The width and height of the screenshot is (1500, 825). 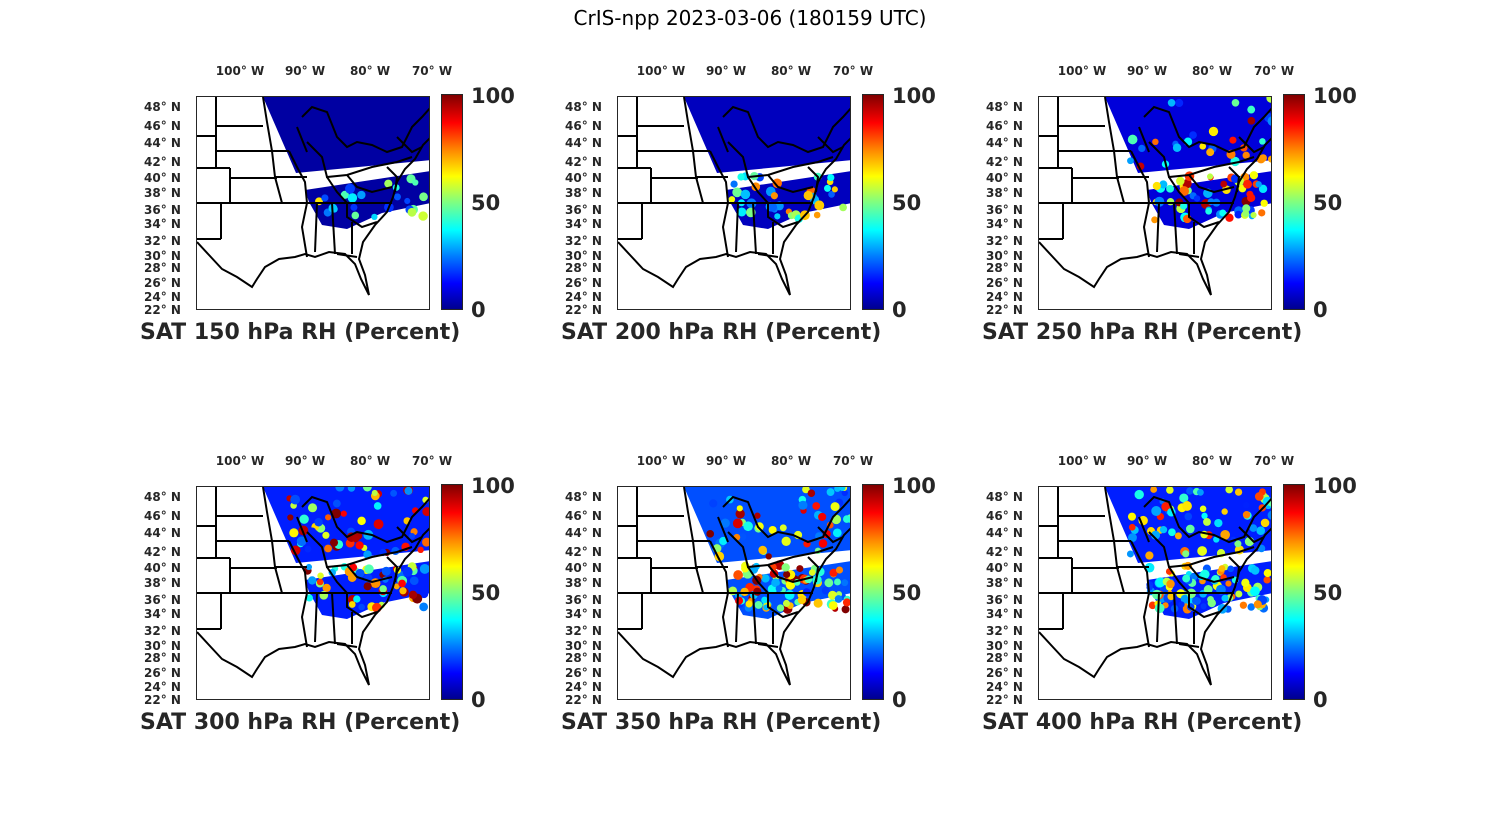 What do you see at coordinates (162, 583) in the screenshot?
I see `lat-tick-label: 38° N` at bounding box center [162, 583].